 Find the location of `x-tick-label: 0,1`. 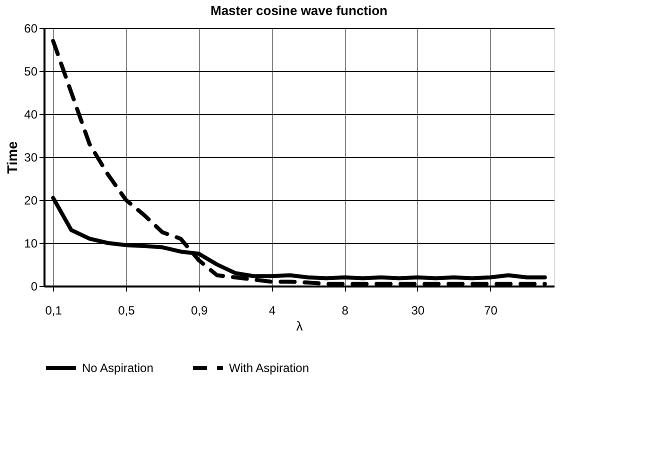

x-tick-label: 0,1 is located at coordinates (53, 311).